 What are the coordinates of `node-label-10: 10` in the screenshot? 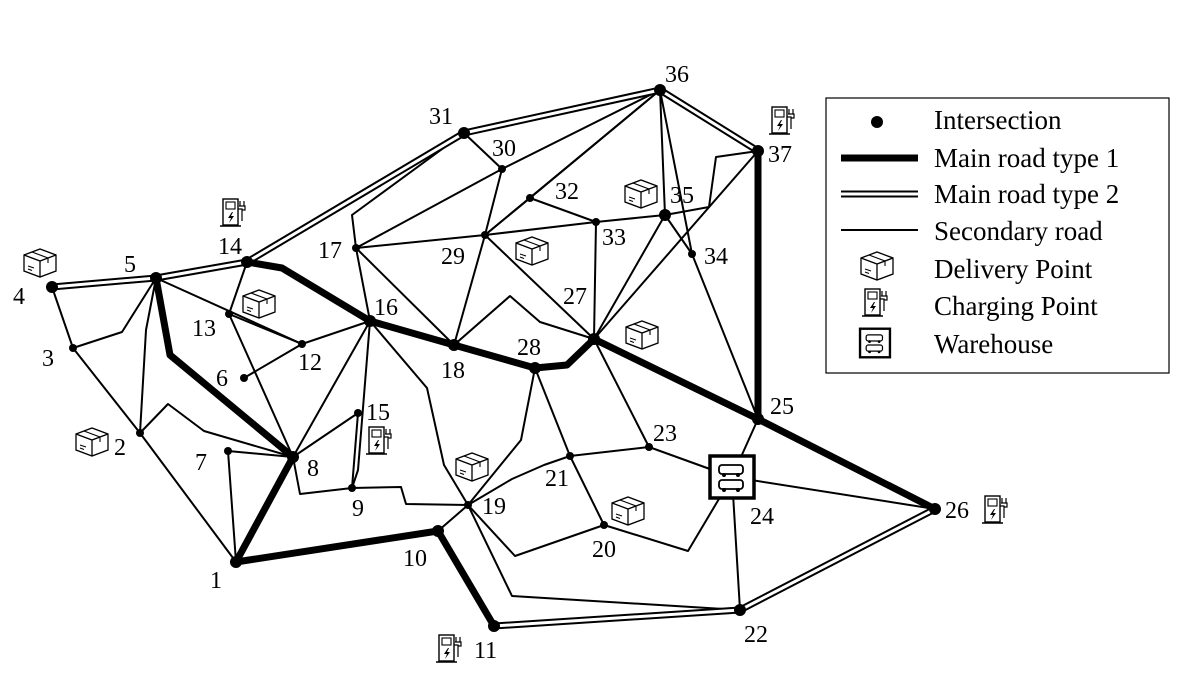 It's located at (415, 559).